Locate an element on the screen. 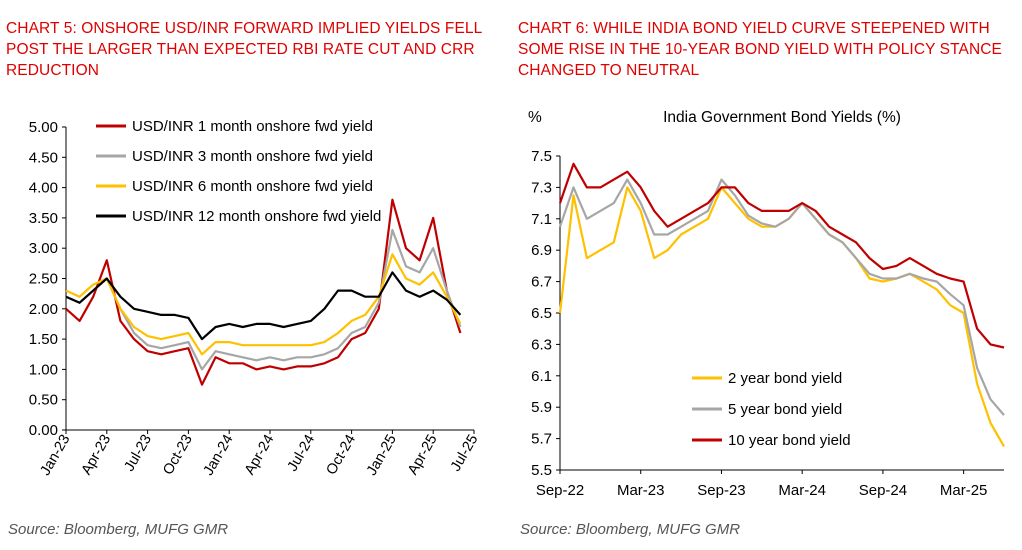  x-tick-label: Jan-25 is located at coordinates (382, 455).